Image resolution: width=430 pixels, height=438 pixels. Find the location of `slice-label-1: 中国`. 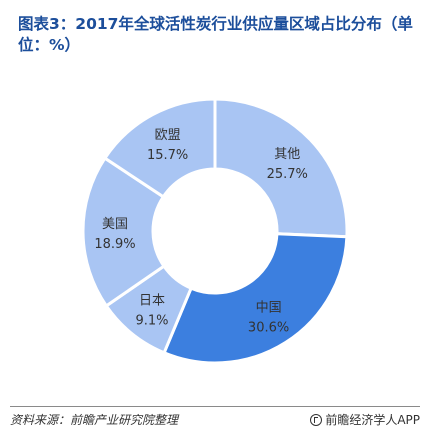

slice-label-1: 中国 is located at coordinates (269, 307).